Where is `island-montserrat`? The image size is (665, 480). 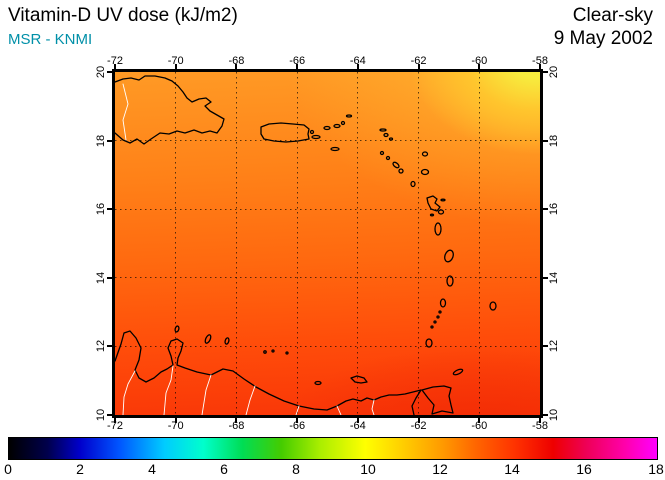
island-montserrat is located at coordinates (413, 184).